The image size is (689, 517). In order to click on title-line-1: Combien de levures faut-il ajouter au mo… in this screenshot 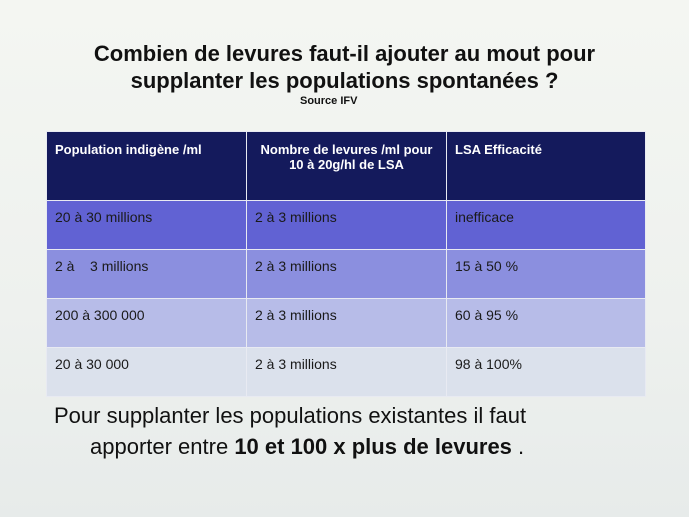, I will do `click(344, 53)`.